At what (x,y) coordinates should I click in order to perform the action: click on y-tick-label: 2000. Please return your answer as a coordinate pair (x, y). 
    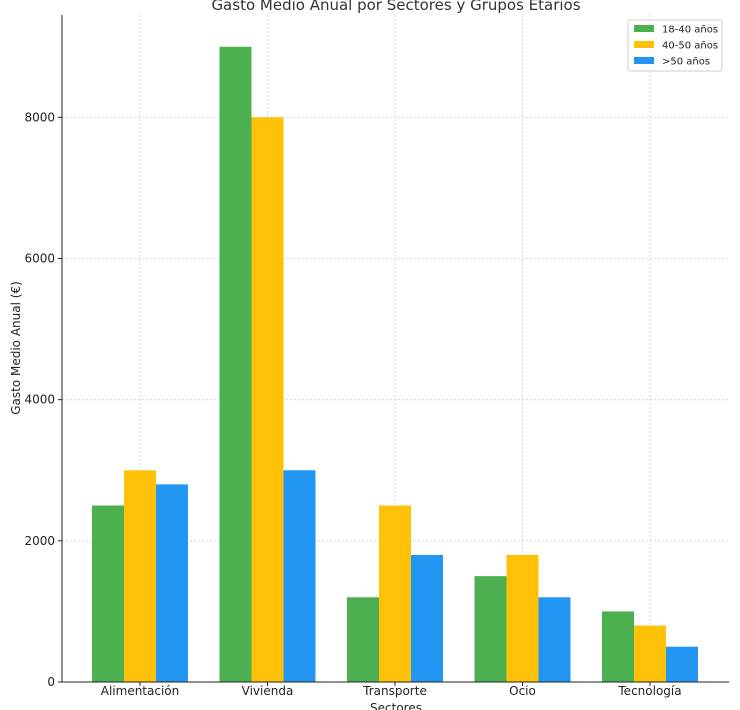
    Looking at the image, I should click on (39, 541).